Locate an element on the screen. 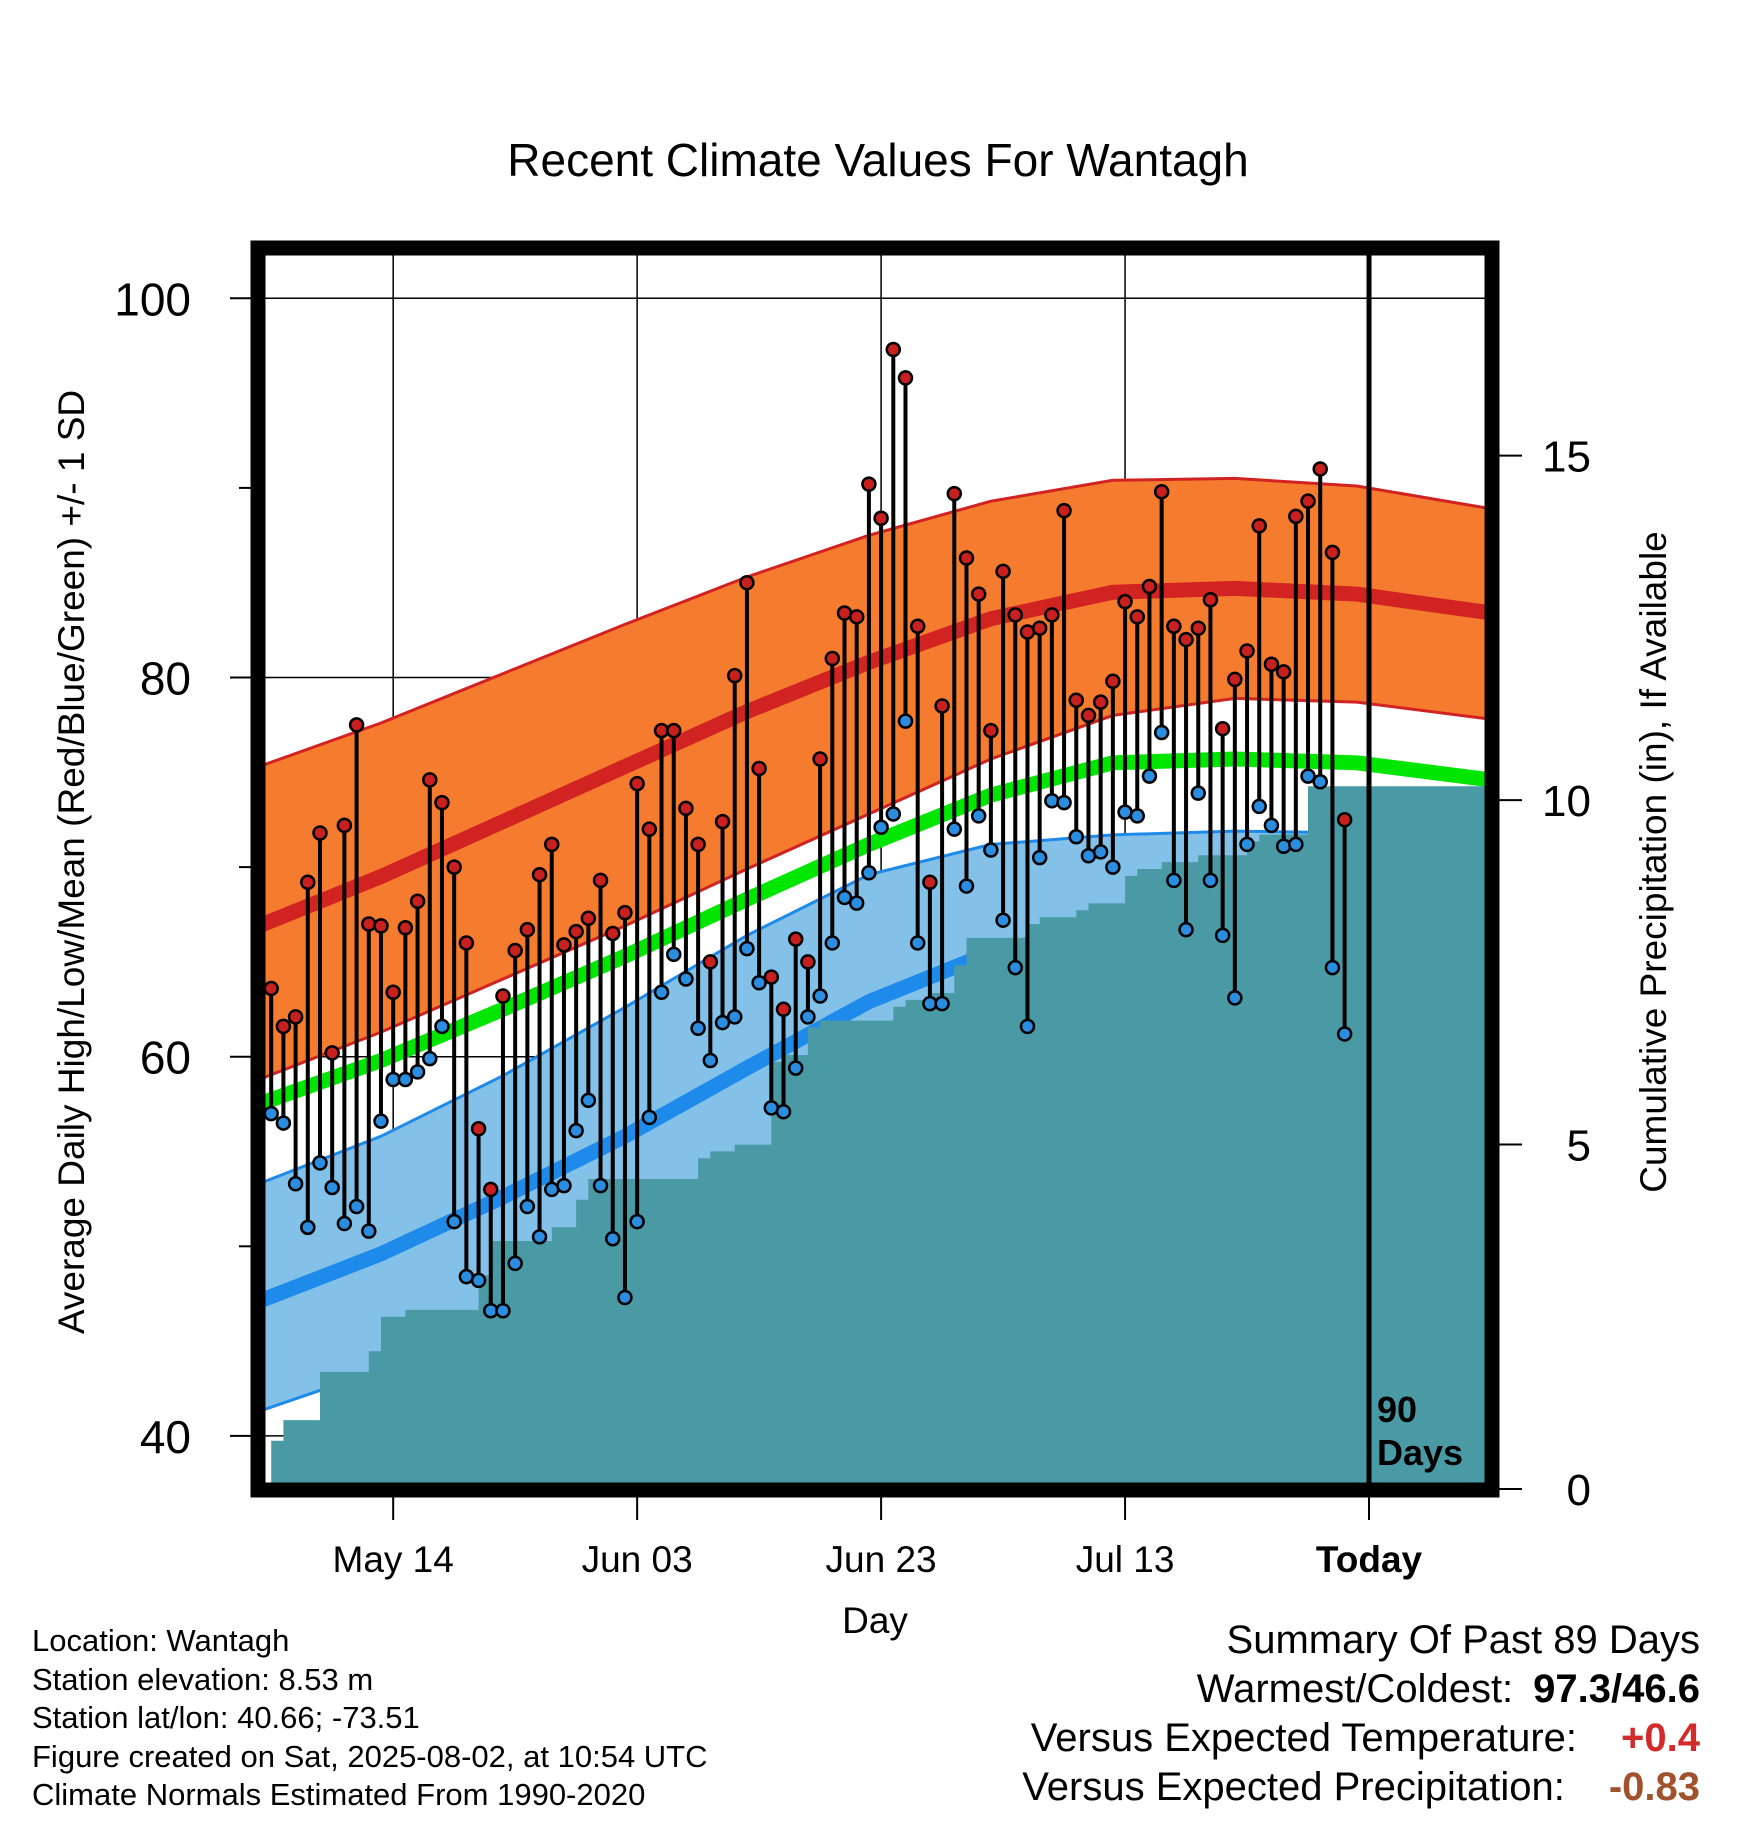 The image size is (1748, 1828). precip-anomaly-row: Versus Expected Precipitation: -0.83 is located at coordinates (1361, 1787).